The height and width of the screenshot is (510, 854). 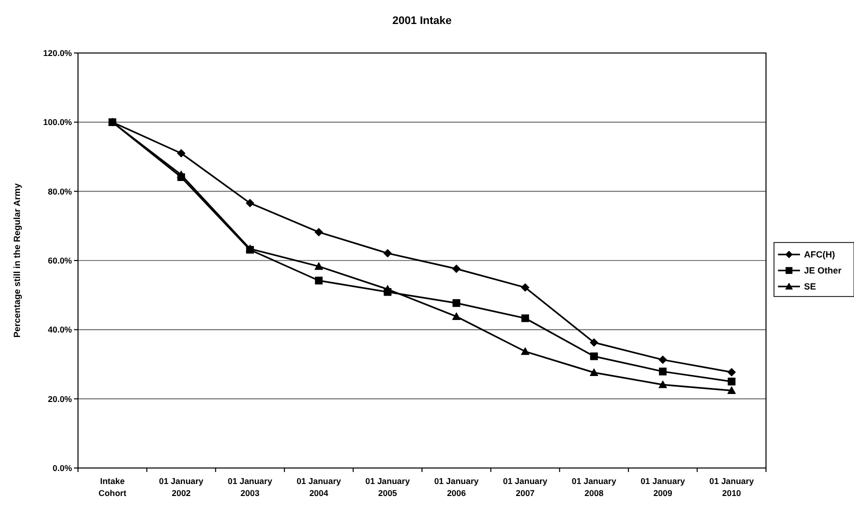 I want to click on y-tick-label: 100.0%, so click(x=57, y=122).